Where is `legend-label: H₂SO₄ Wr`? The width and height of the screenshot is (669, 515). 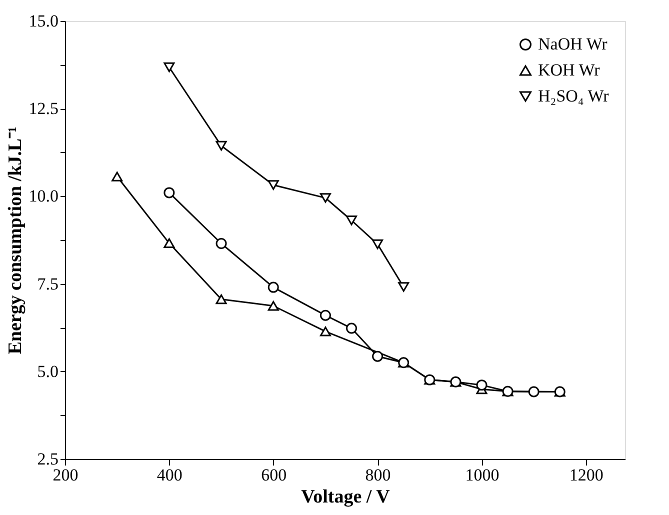
legend-label: H₂SO₄ Wr is located at coordinates (574, 96).